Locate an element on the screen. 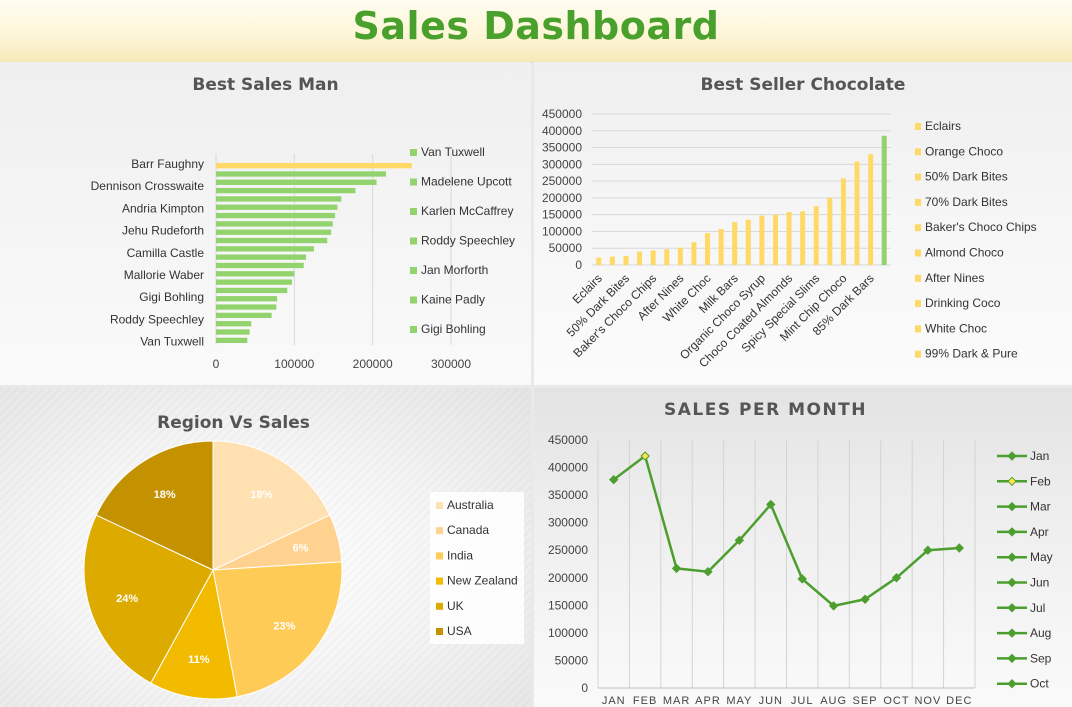 This screenshot has width=1072, height=707. legend-label: After Nines is located at coordinates (954, 278).